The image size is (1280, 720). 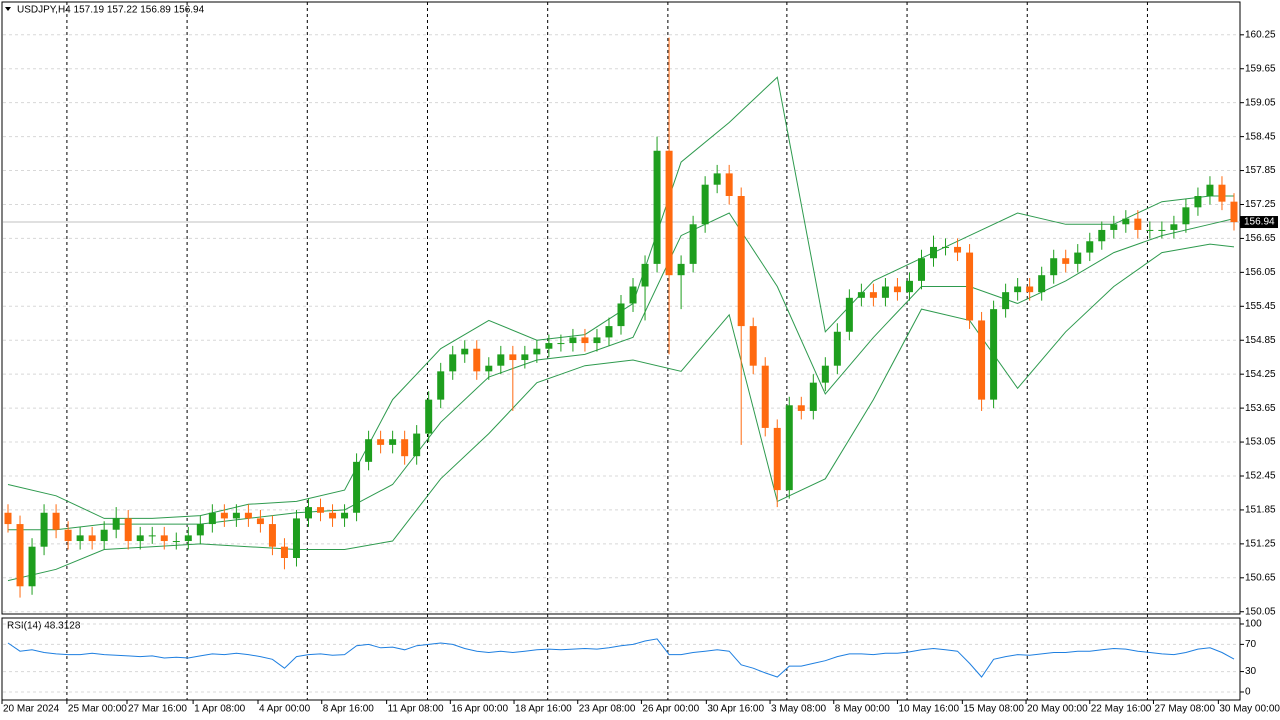 I want to click on x-tick-label: 18 Apr 16:00, so click(x=543, y=709).